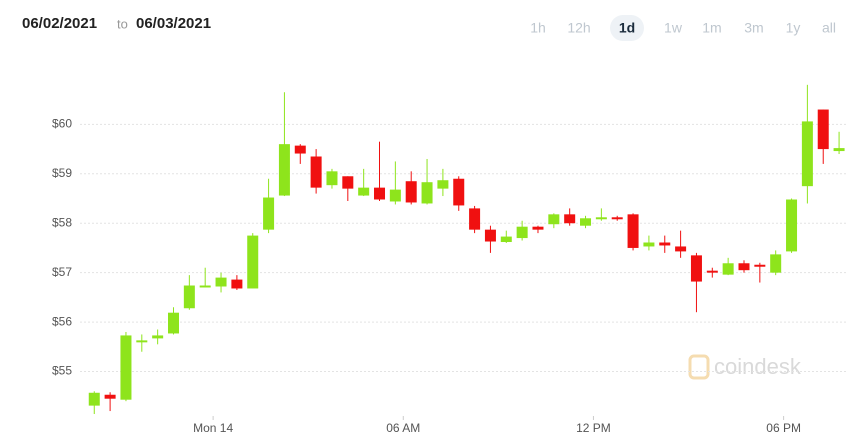  I want to click on y-tick-label: $60, so click(62, 124).